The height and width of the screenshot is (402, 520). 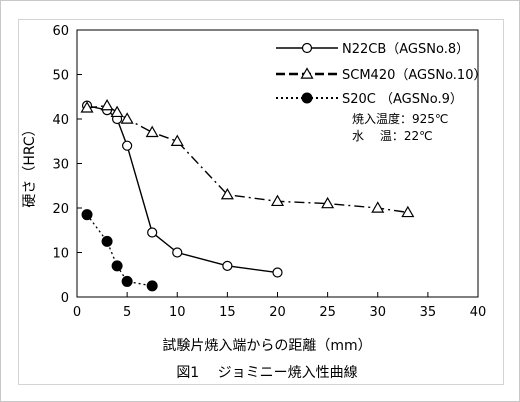 What do you see at coordinates (400, 127) in the screenshot?
I see `annotations: 焼入温度：925℃ 水 温：22℃` at bounding box center [400, 127].